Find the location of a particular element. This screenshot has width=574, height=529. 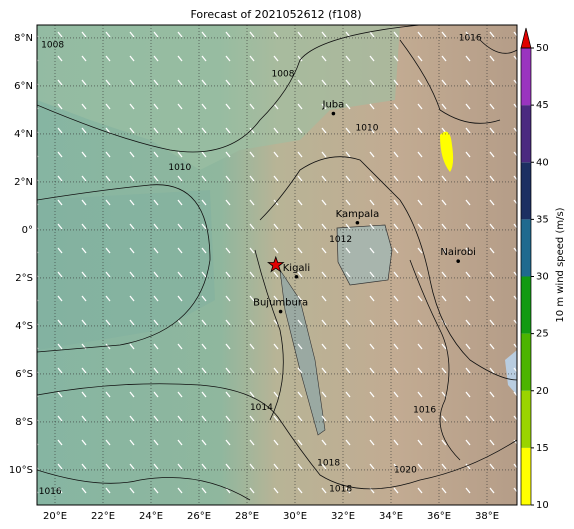

lon-tick-label: 28°E is located at coordinates (247, 516).